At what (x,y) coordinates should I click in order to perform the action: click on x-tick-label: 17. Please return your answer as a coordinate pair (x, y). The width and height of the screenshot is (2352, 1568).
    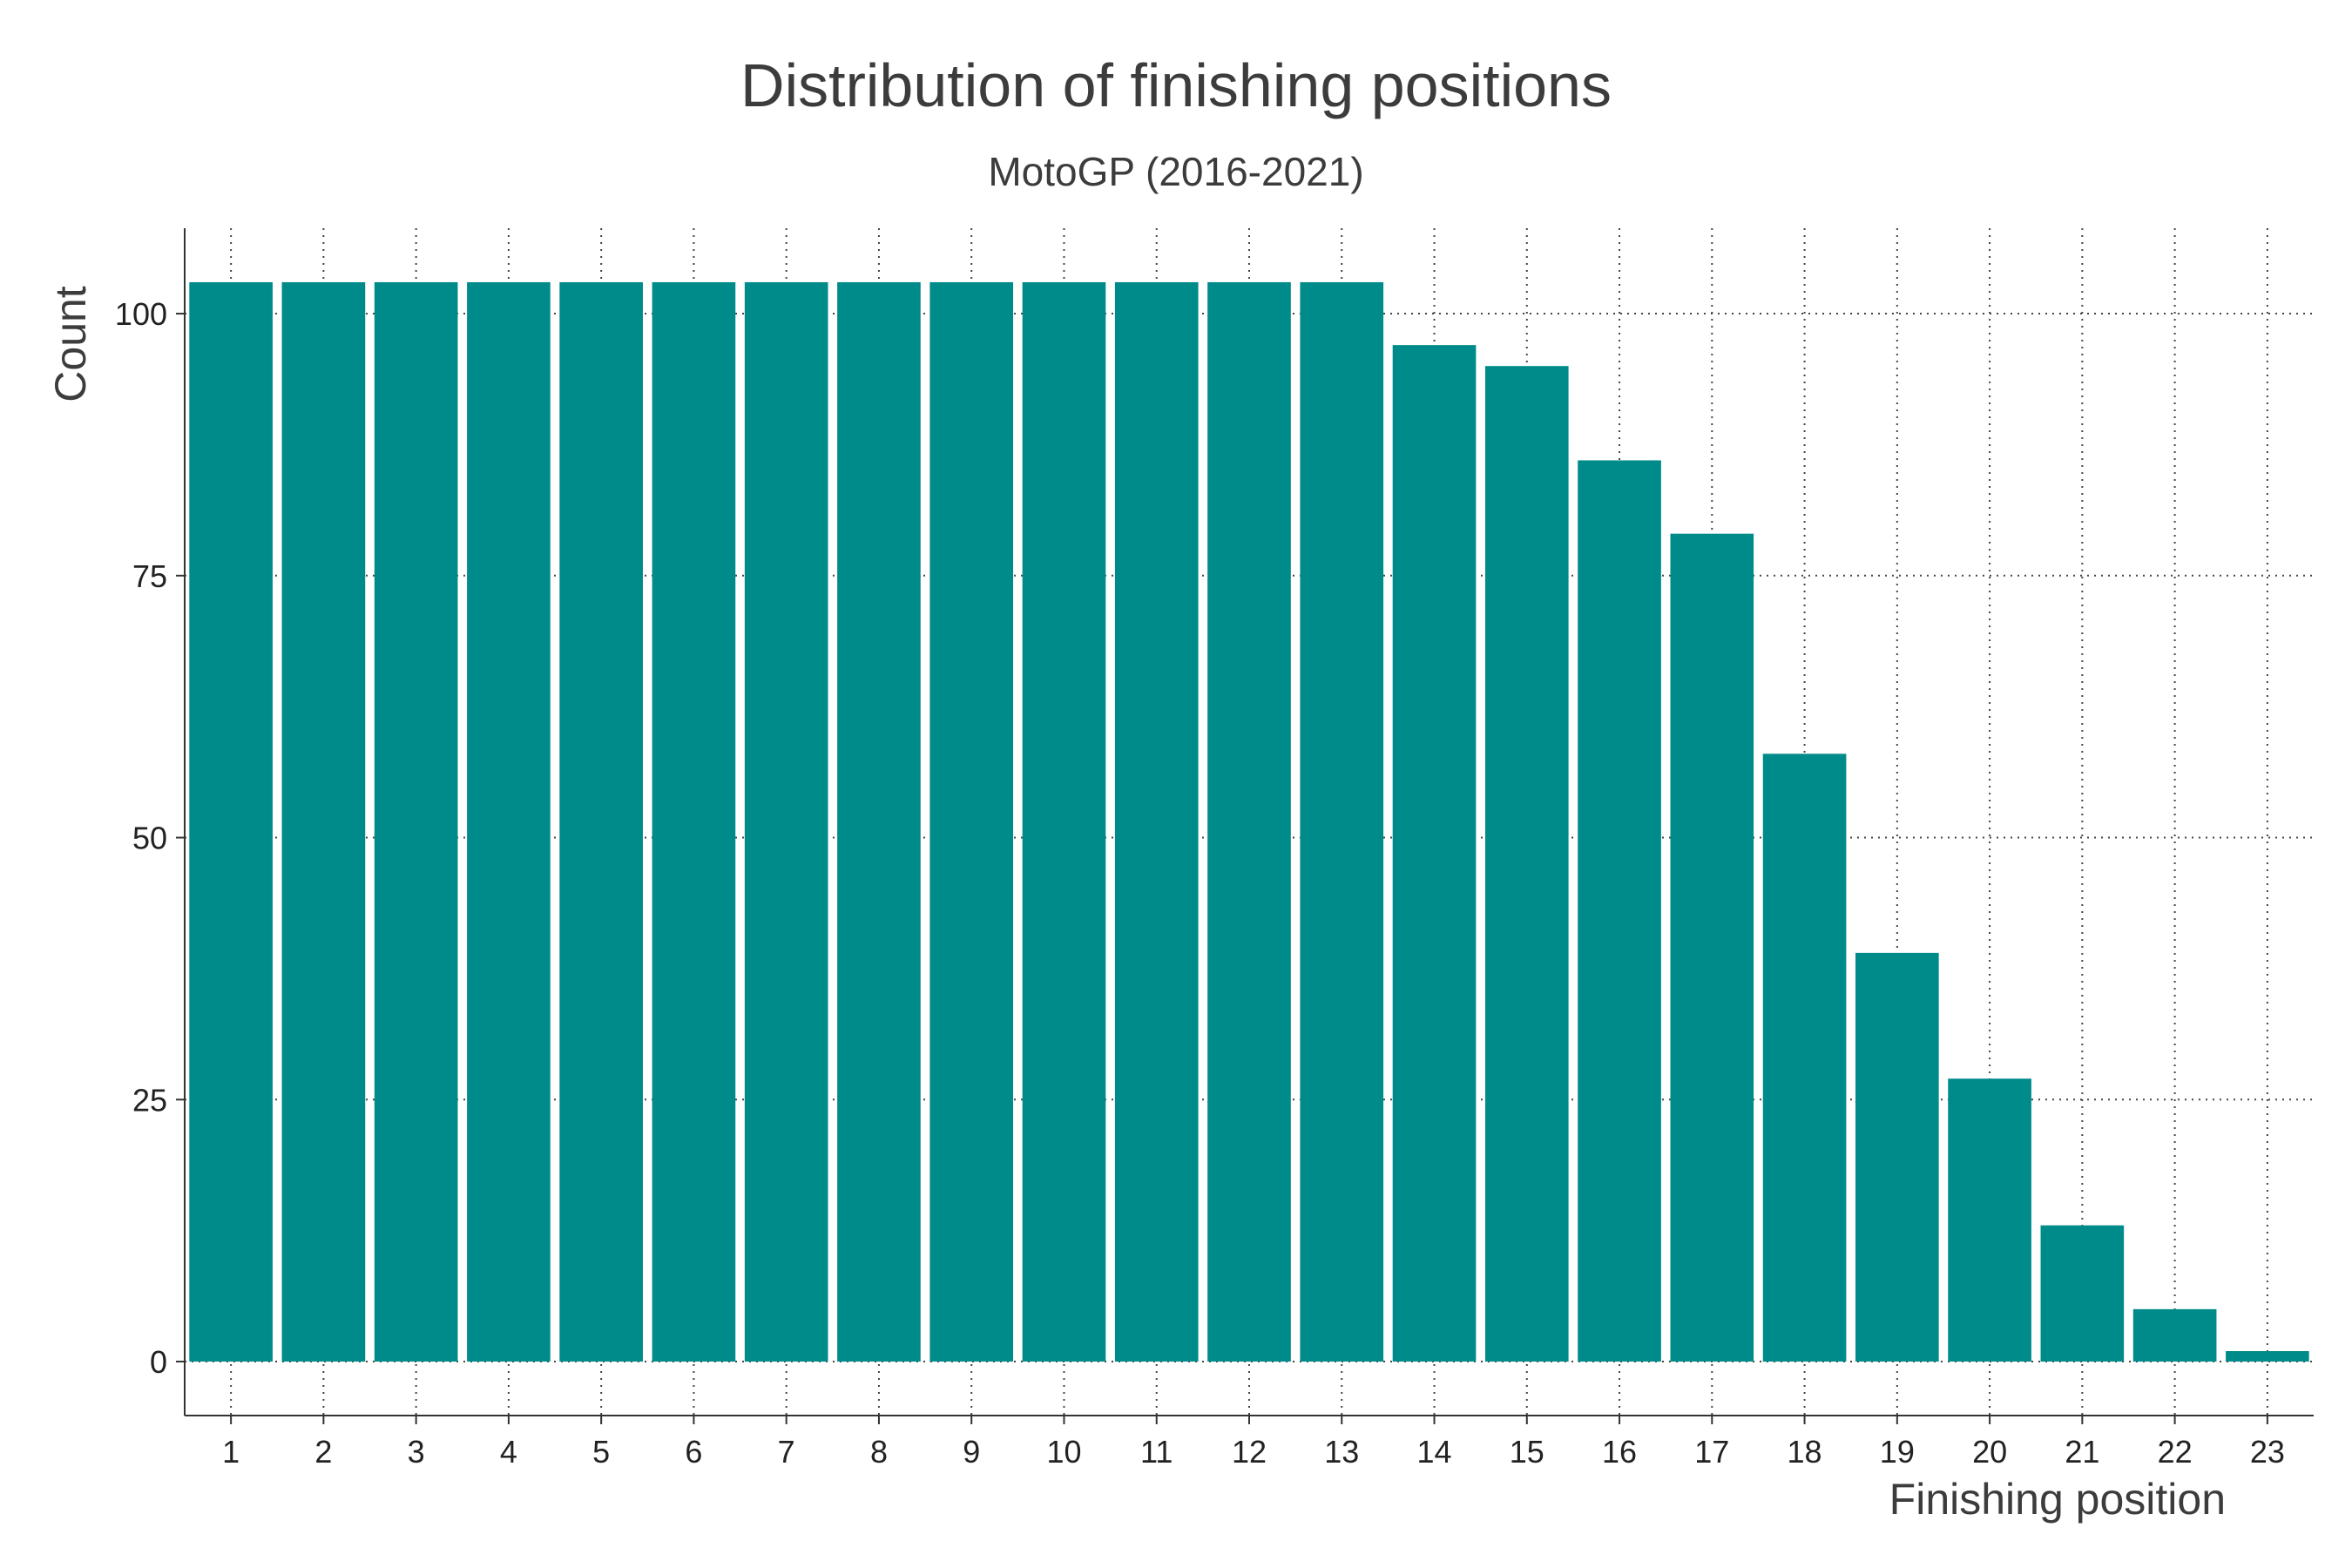
    Looking at the image, I should click on (1712, 1452).